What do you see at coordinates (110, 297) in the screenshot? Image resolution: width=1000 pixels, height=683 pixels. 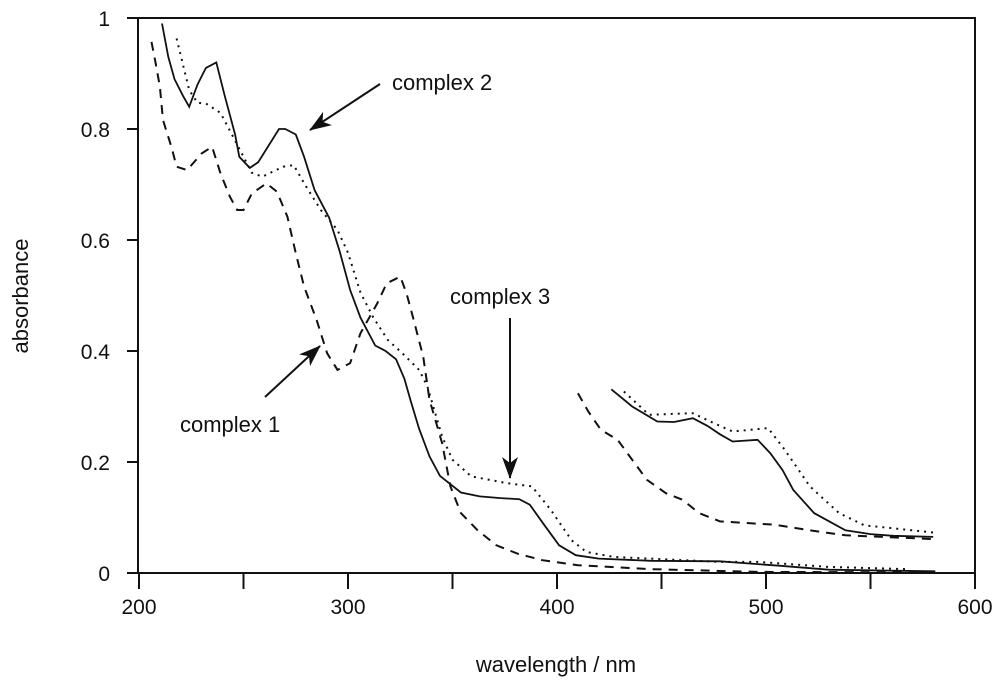 I see `y-axis-ticks: 0 0.2 0.4 0.6 0.8 1` at bounding box center [110, 297].